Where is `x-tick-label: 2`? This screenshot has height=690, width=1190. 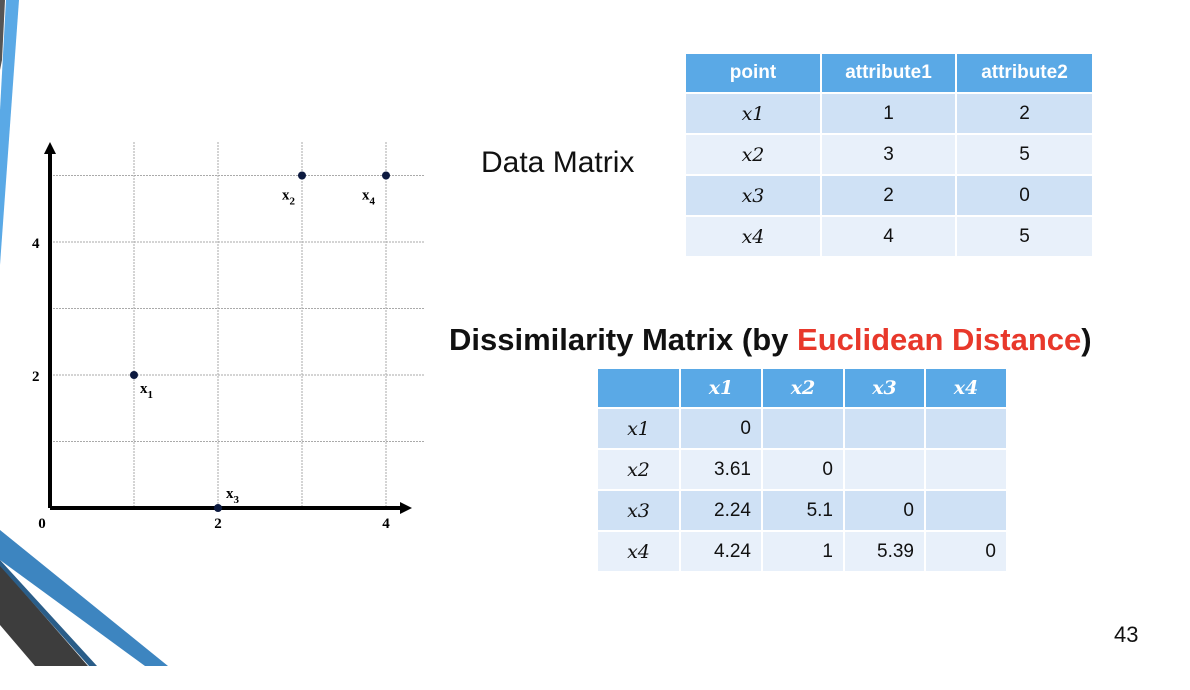 x-tick-label: 2 is located at coordinates (218, 523).